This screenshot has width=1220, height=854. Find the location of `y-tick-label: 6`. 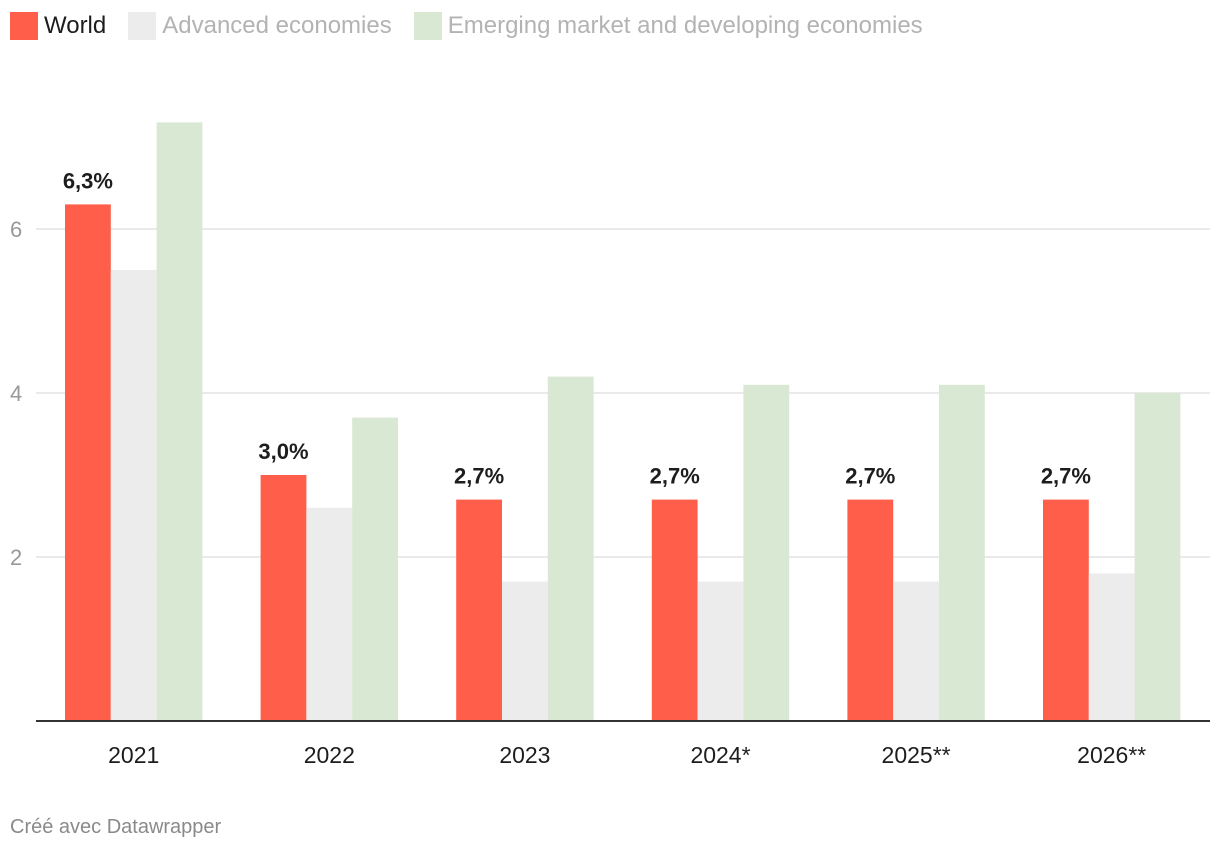

y-tick-label: 6 is located at coordinates (16, 229).